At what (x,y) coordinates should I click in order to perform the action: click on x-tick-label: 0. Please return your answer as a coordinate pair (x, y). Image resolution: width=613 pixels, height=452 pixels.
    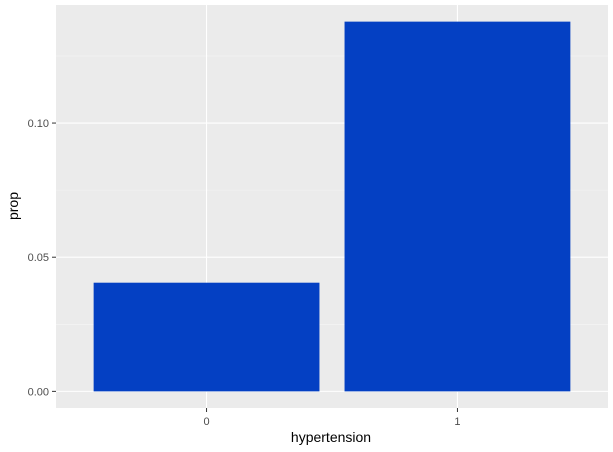
    Looking at the image, I should click on (206, 422).